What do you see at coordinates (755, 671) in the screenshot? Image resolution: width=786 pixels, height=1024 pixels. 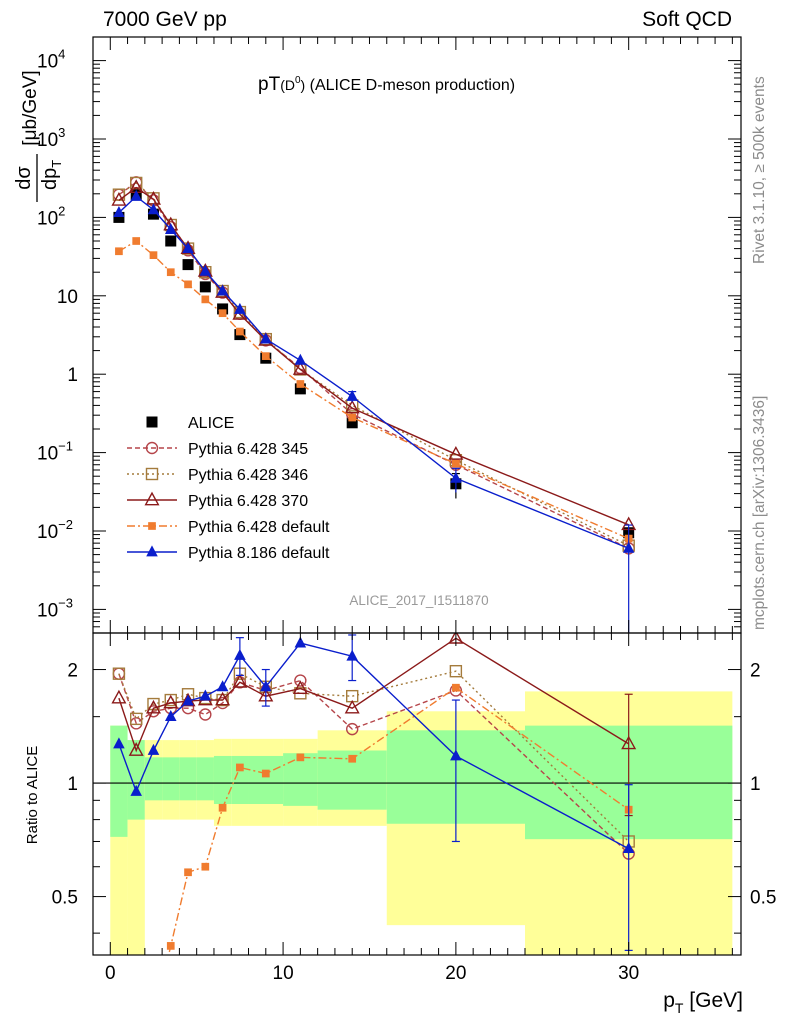 I see `ratio-y-tick-label-right: 2` at bounding box center [755, 671].